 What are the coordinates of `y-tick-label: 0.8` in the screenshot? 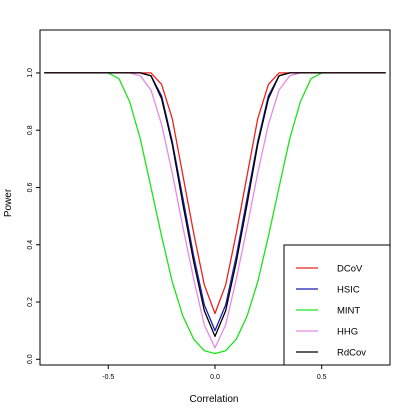 It's located at (30, 130).